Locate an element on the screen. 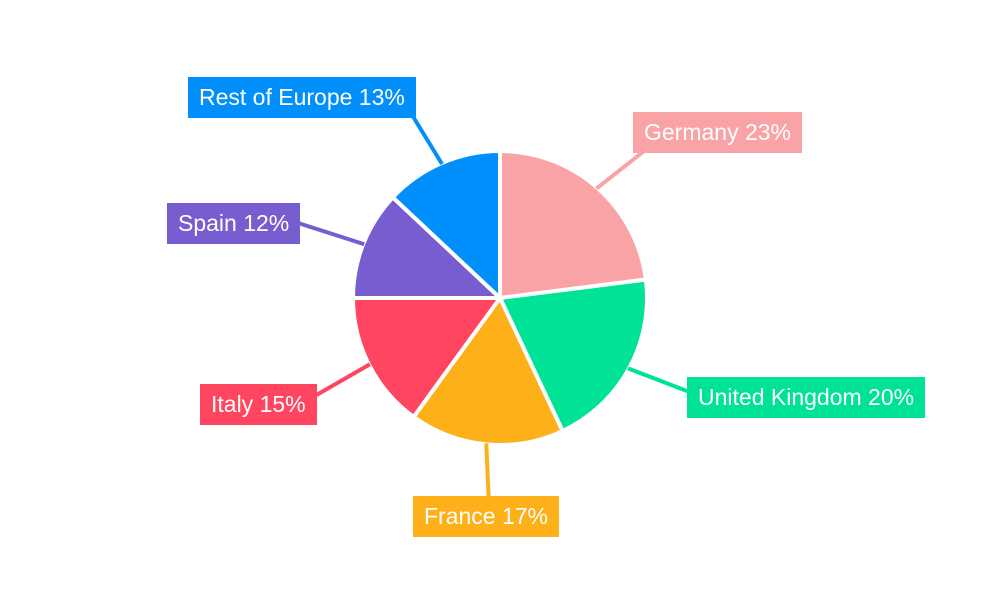 This screenshot has height=600, width=1000. pie-label-spain: Spain 12% is located at coordinates (234, 223).